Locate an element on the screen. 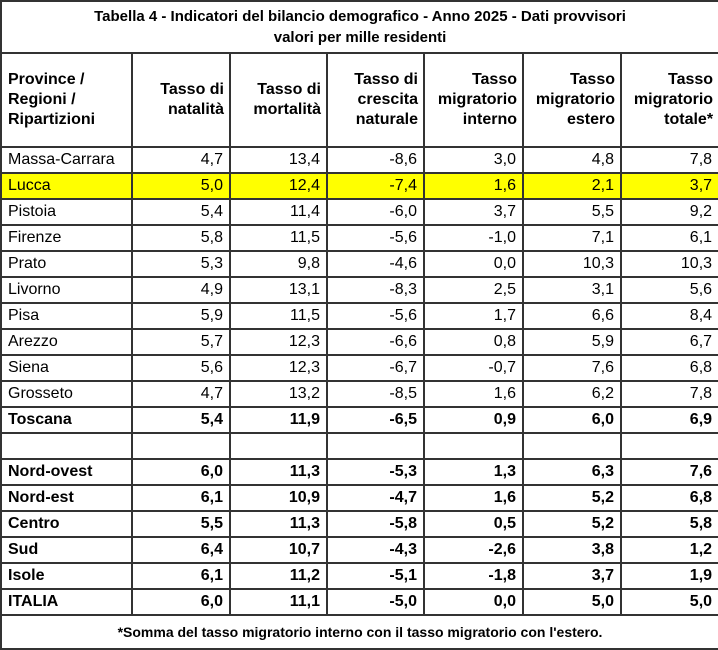 This screenshot has height=650, width=718. value-cell: -8,3 is located at coordinates (375, 290).